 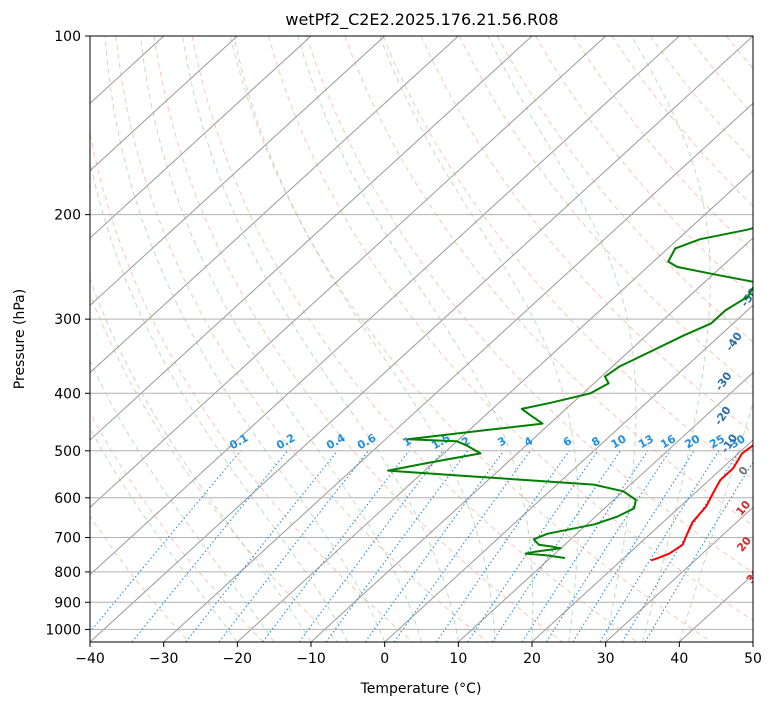 I want to click on y-tick-label: 1000, so click(x=63, y=630).